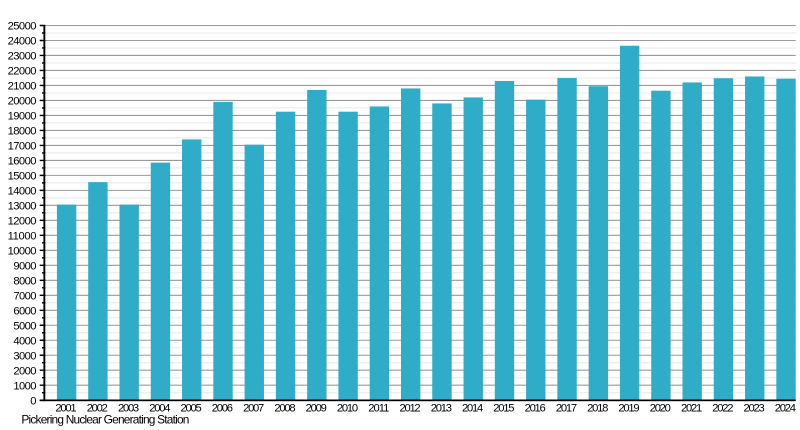 The image size is (800, 430). Describe the element at coordinates (409, 409) in the screenshot. I see `svg-text: 2012` at that location.